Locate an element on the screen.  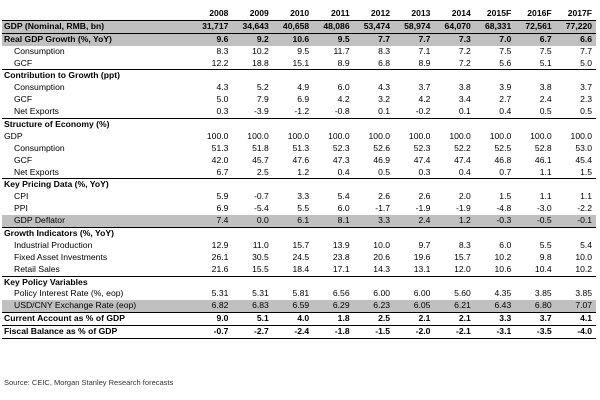
table-cell: 6.59 is located at coordinates (301, 305).